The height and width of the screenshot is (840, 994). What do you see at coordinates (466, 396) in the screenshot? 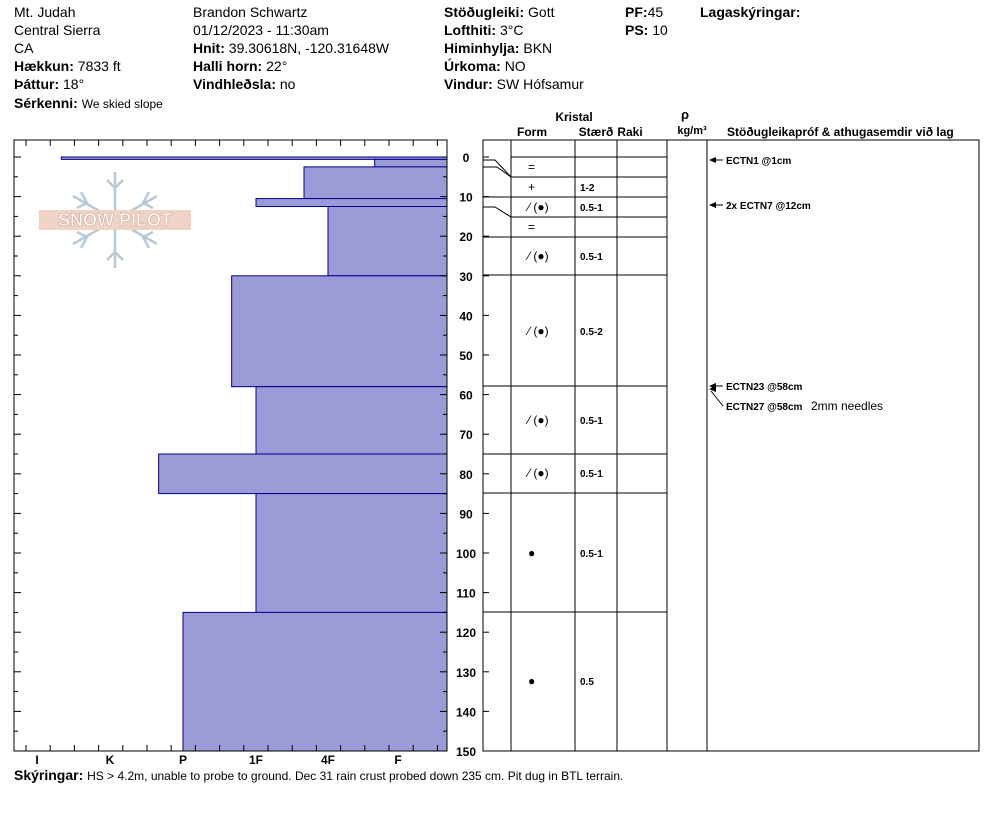
I see `y-tick-label: 60` at bounding box center [466, 396].